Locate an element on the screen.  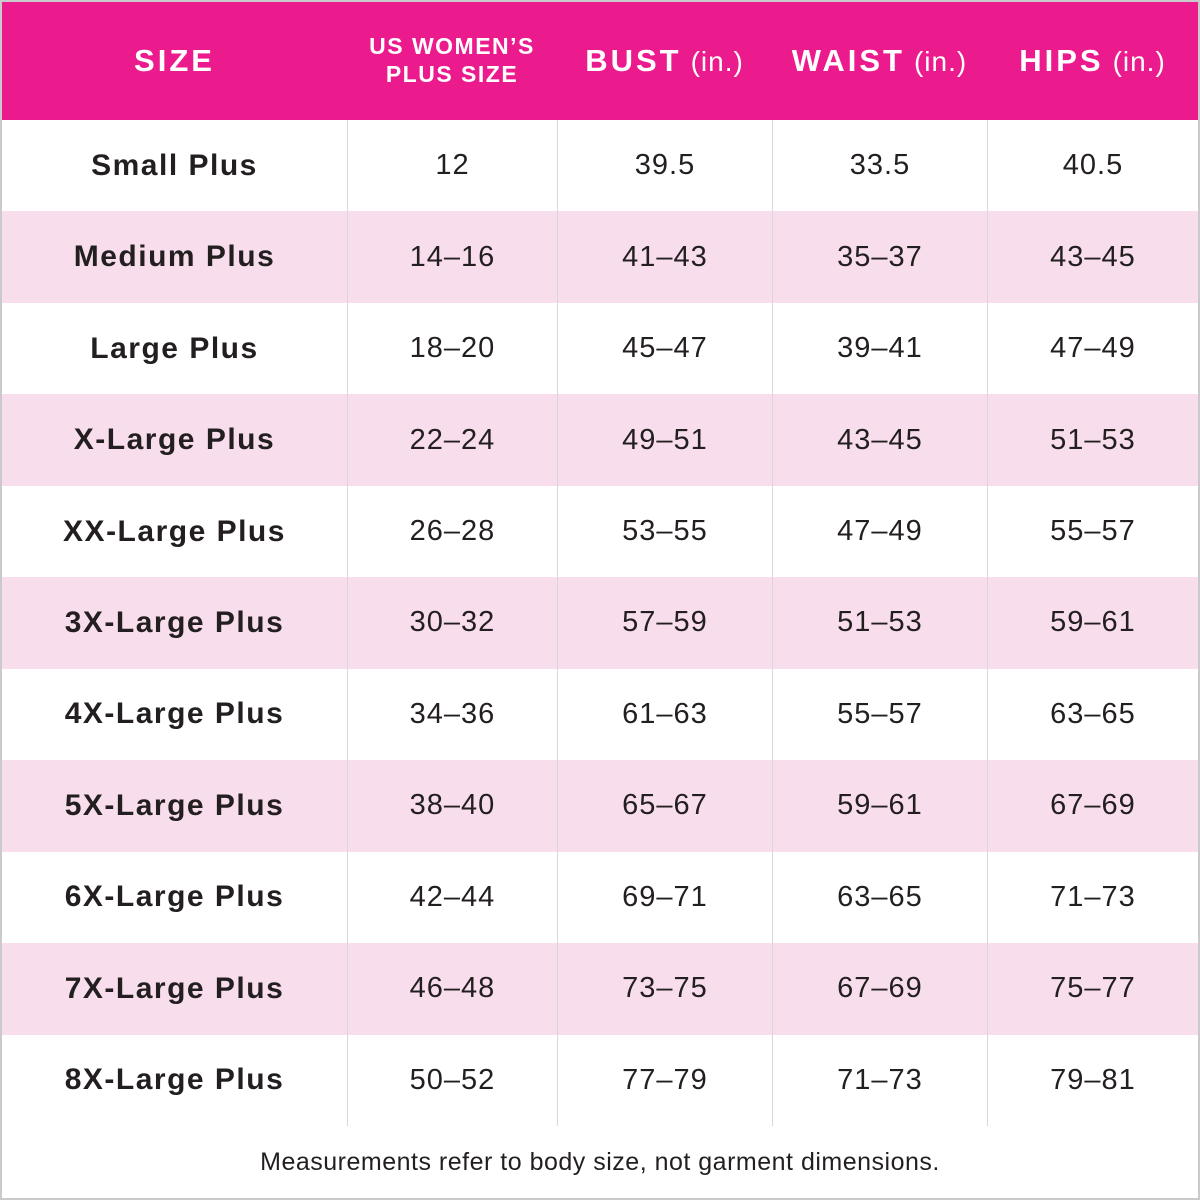
table-row: X-Large Plus 22–24 49–51 43–45 51–53 is located at coordinates (600, 440).